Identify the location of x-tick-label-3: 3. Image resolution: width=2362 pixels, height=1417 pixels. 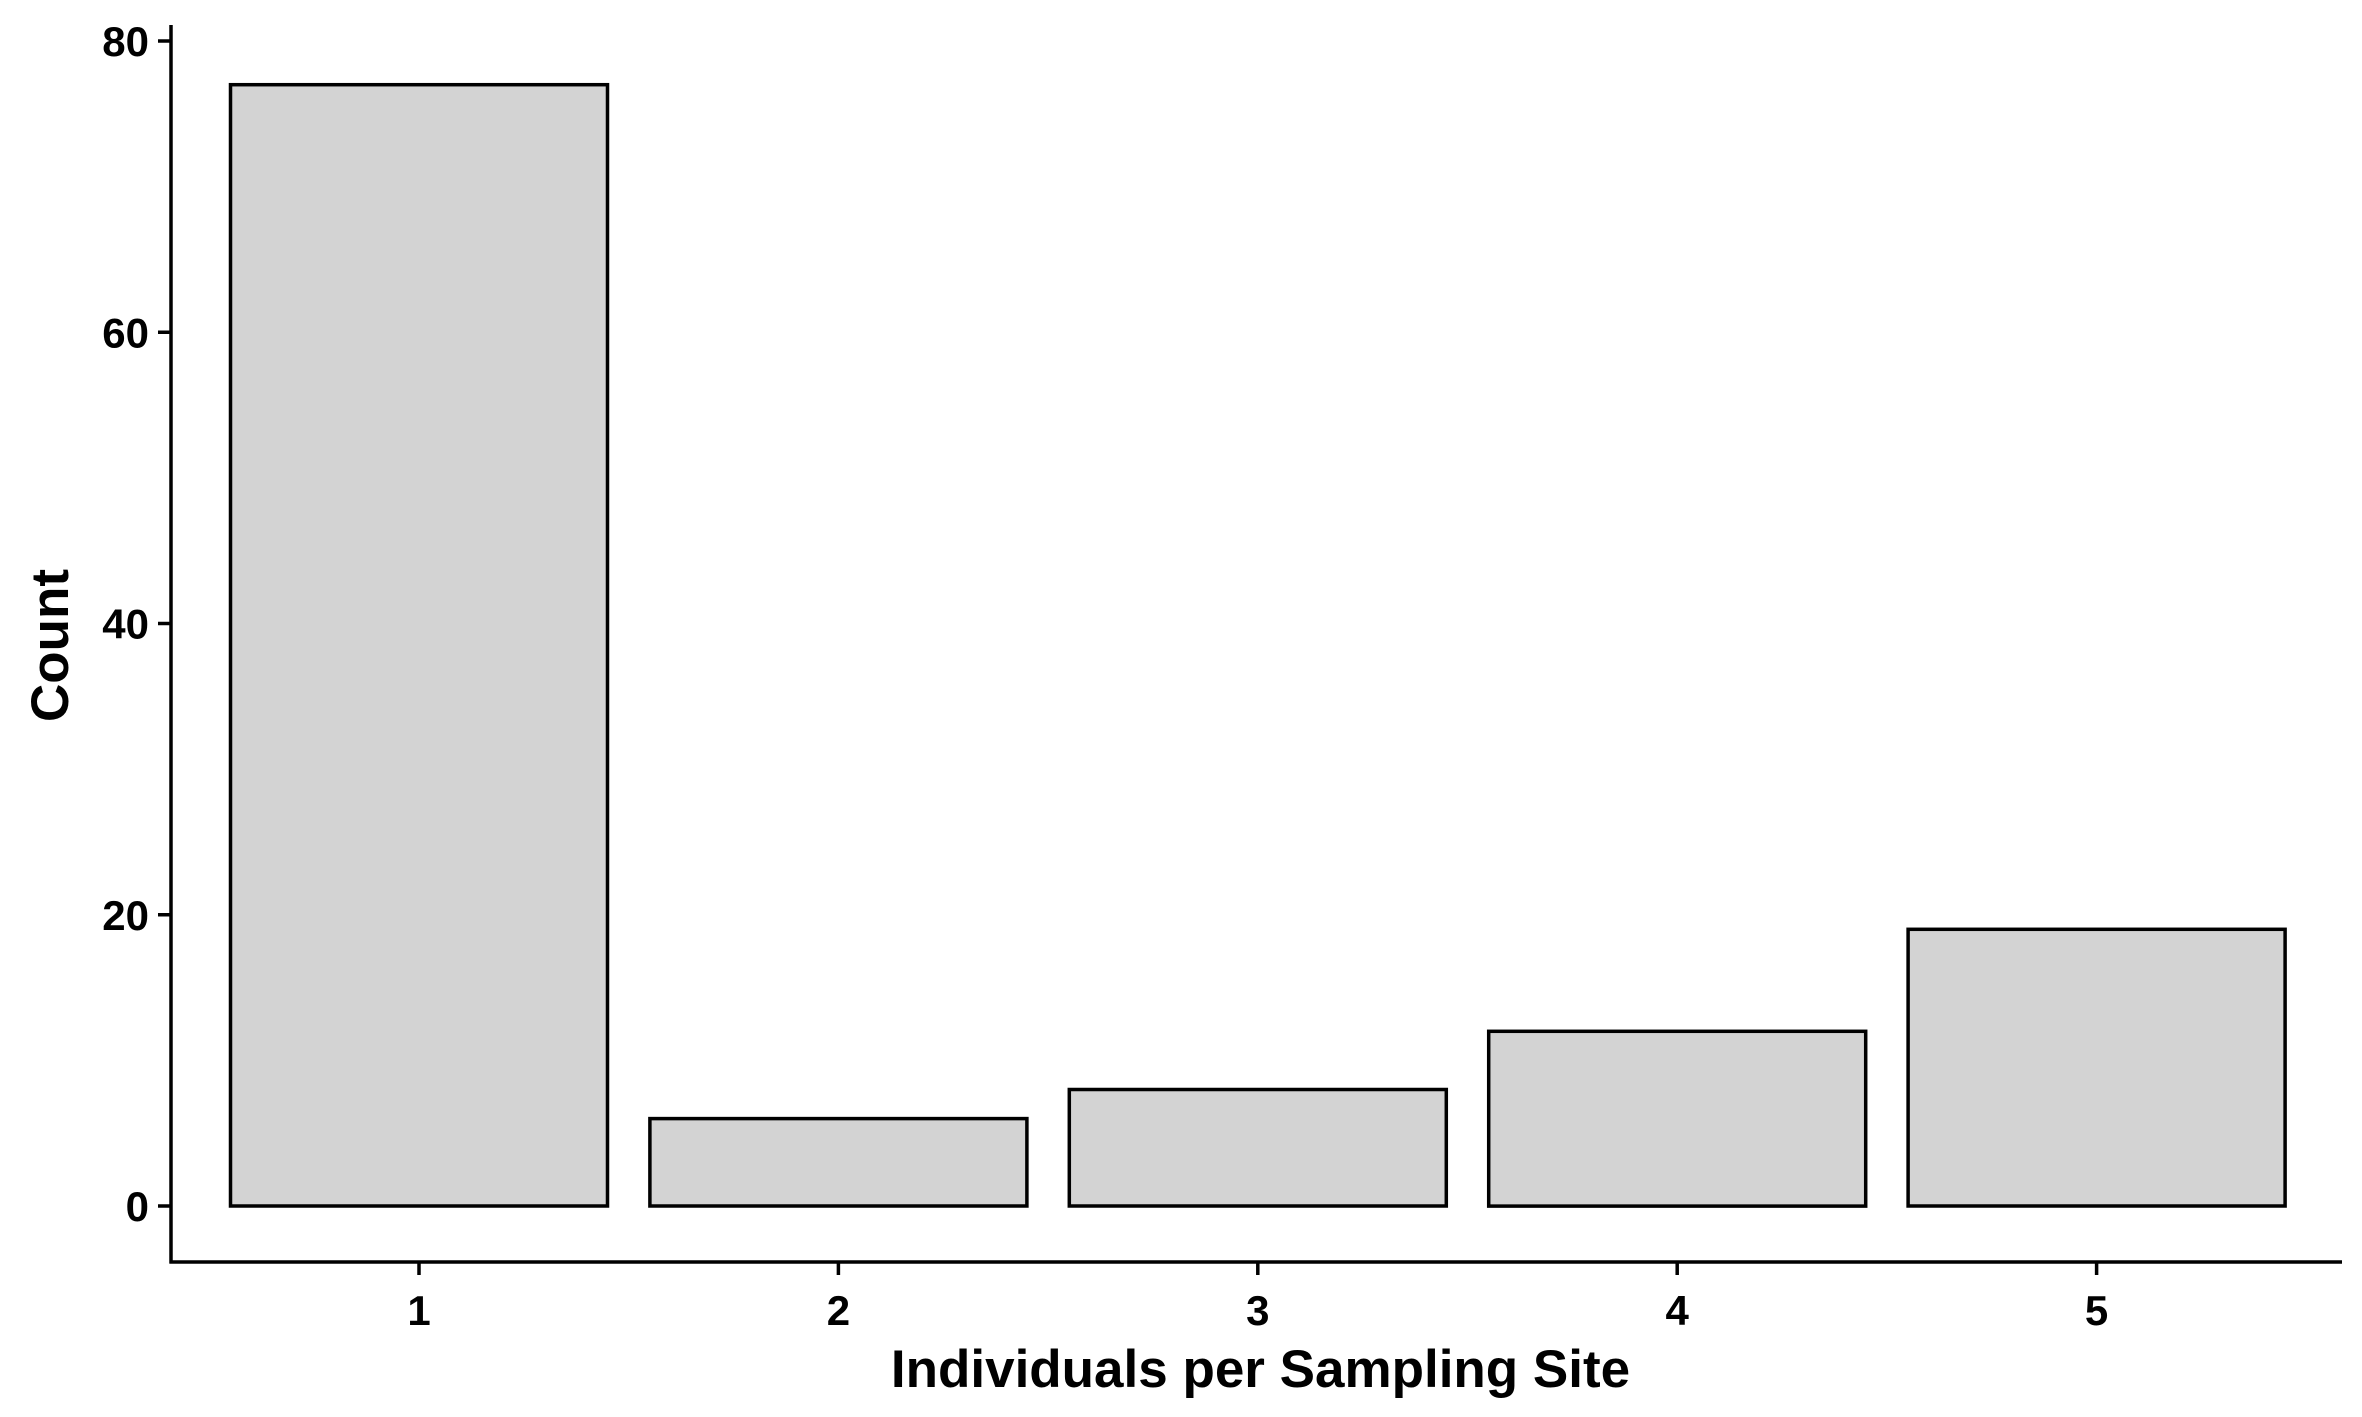
(1257, 1310).